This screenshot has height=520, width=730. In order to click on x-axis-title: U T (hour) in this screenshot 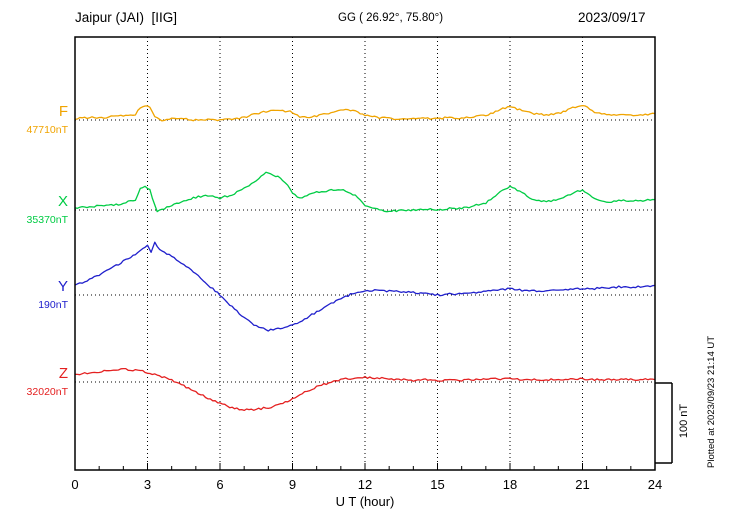, I will do `click(365, 501)`.